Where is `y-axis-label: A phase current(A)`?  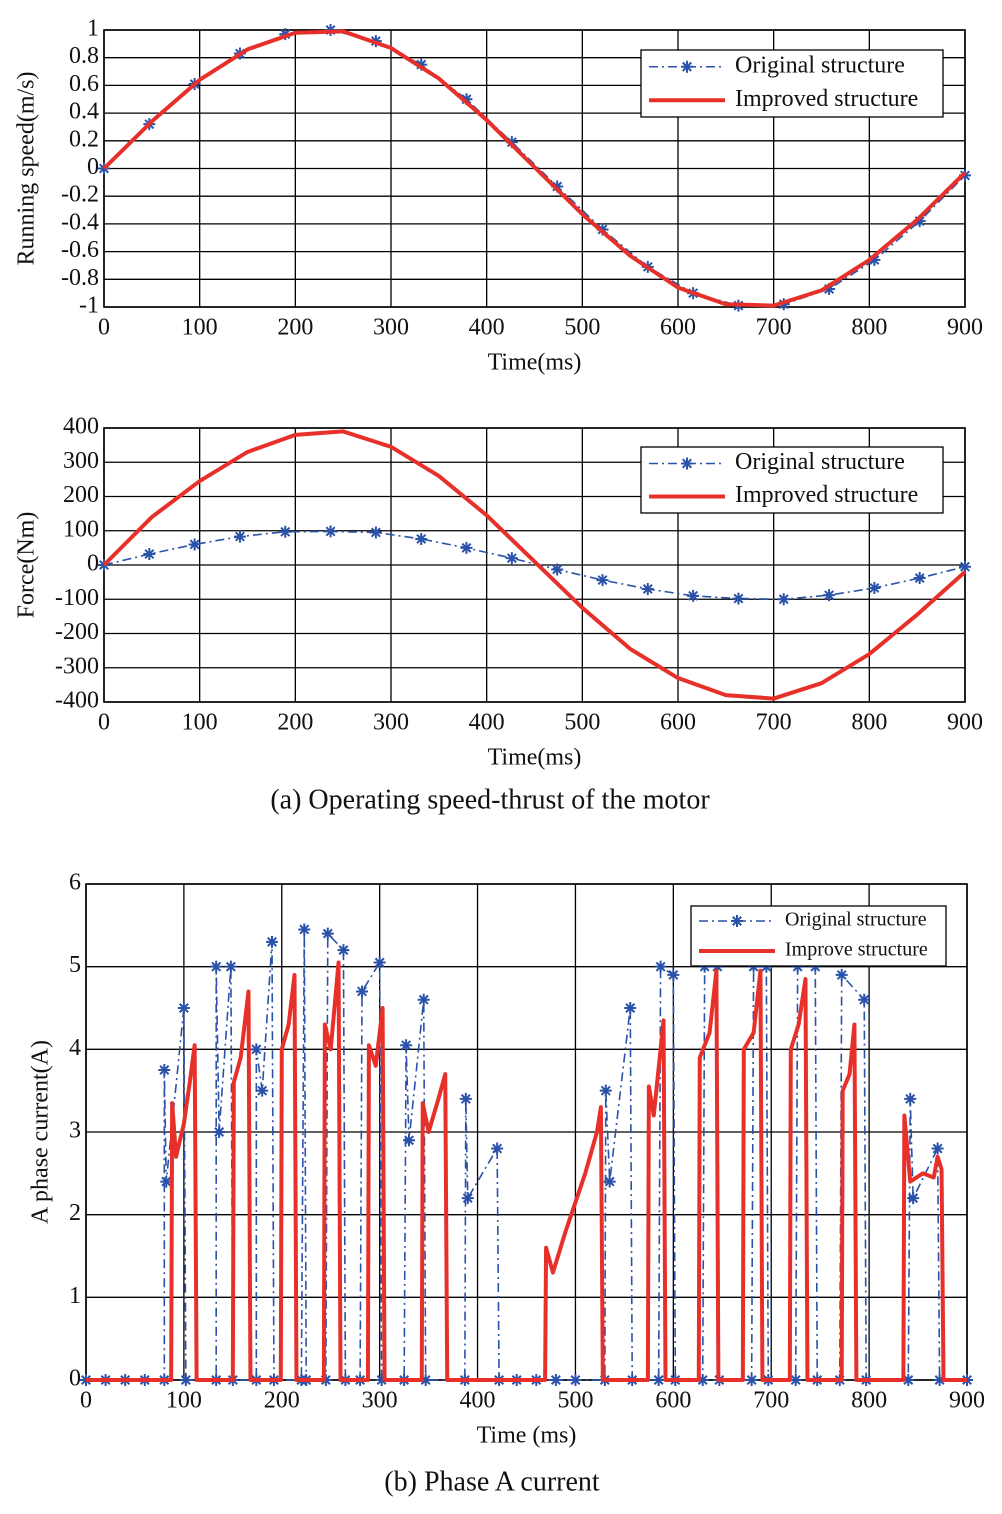
y-axis-label: A phase current(A) is located at coordinates (41, 1132).